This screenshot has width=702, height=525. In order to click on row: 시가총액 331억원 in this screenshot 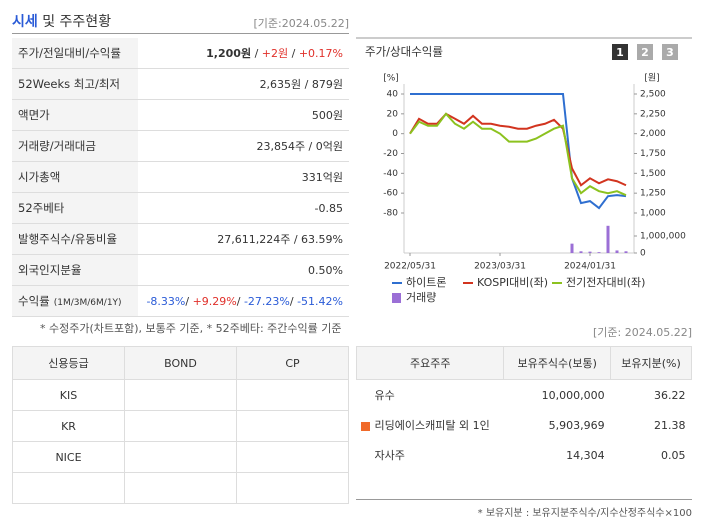, I will do `click(180, 177)`.